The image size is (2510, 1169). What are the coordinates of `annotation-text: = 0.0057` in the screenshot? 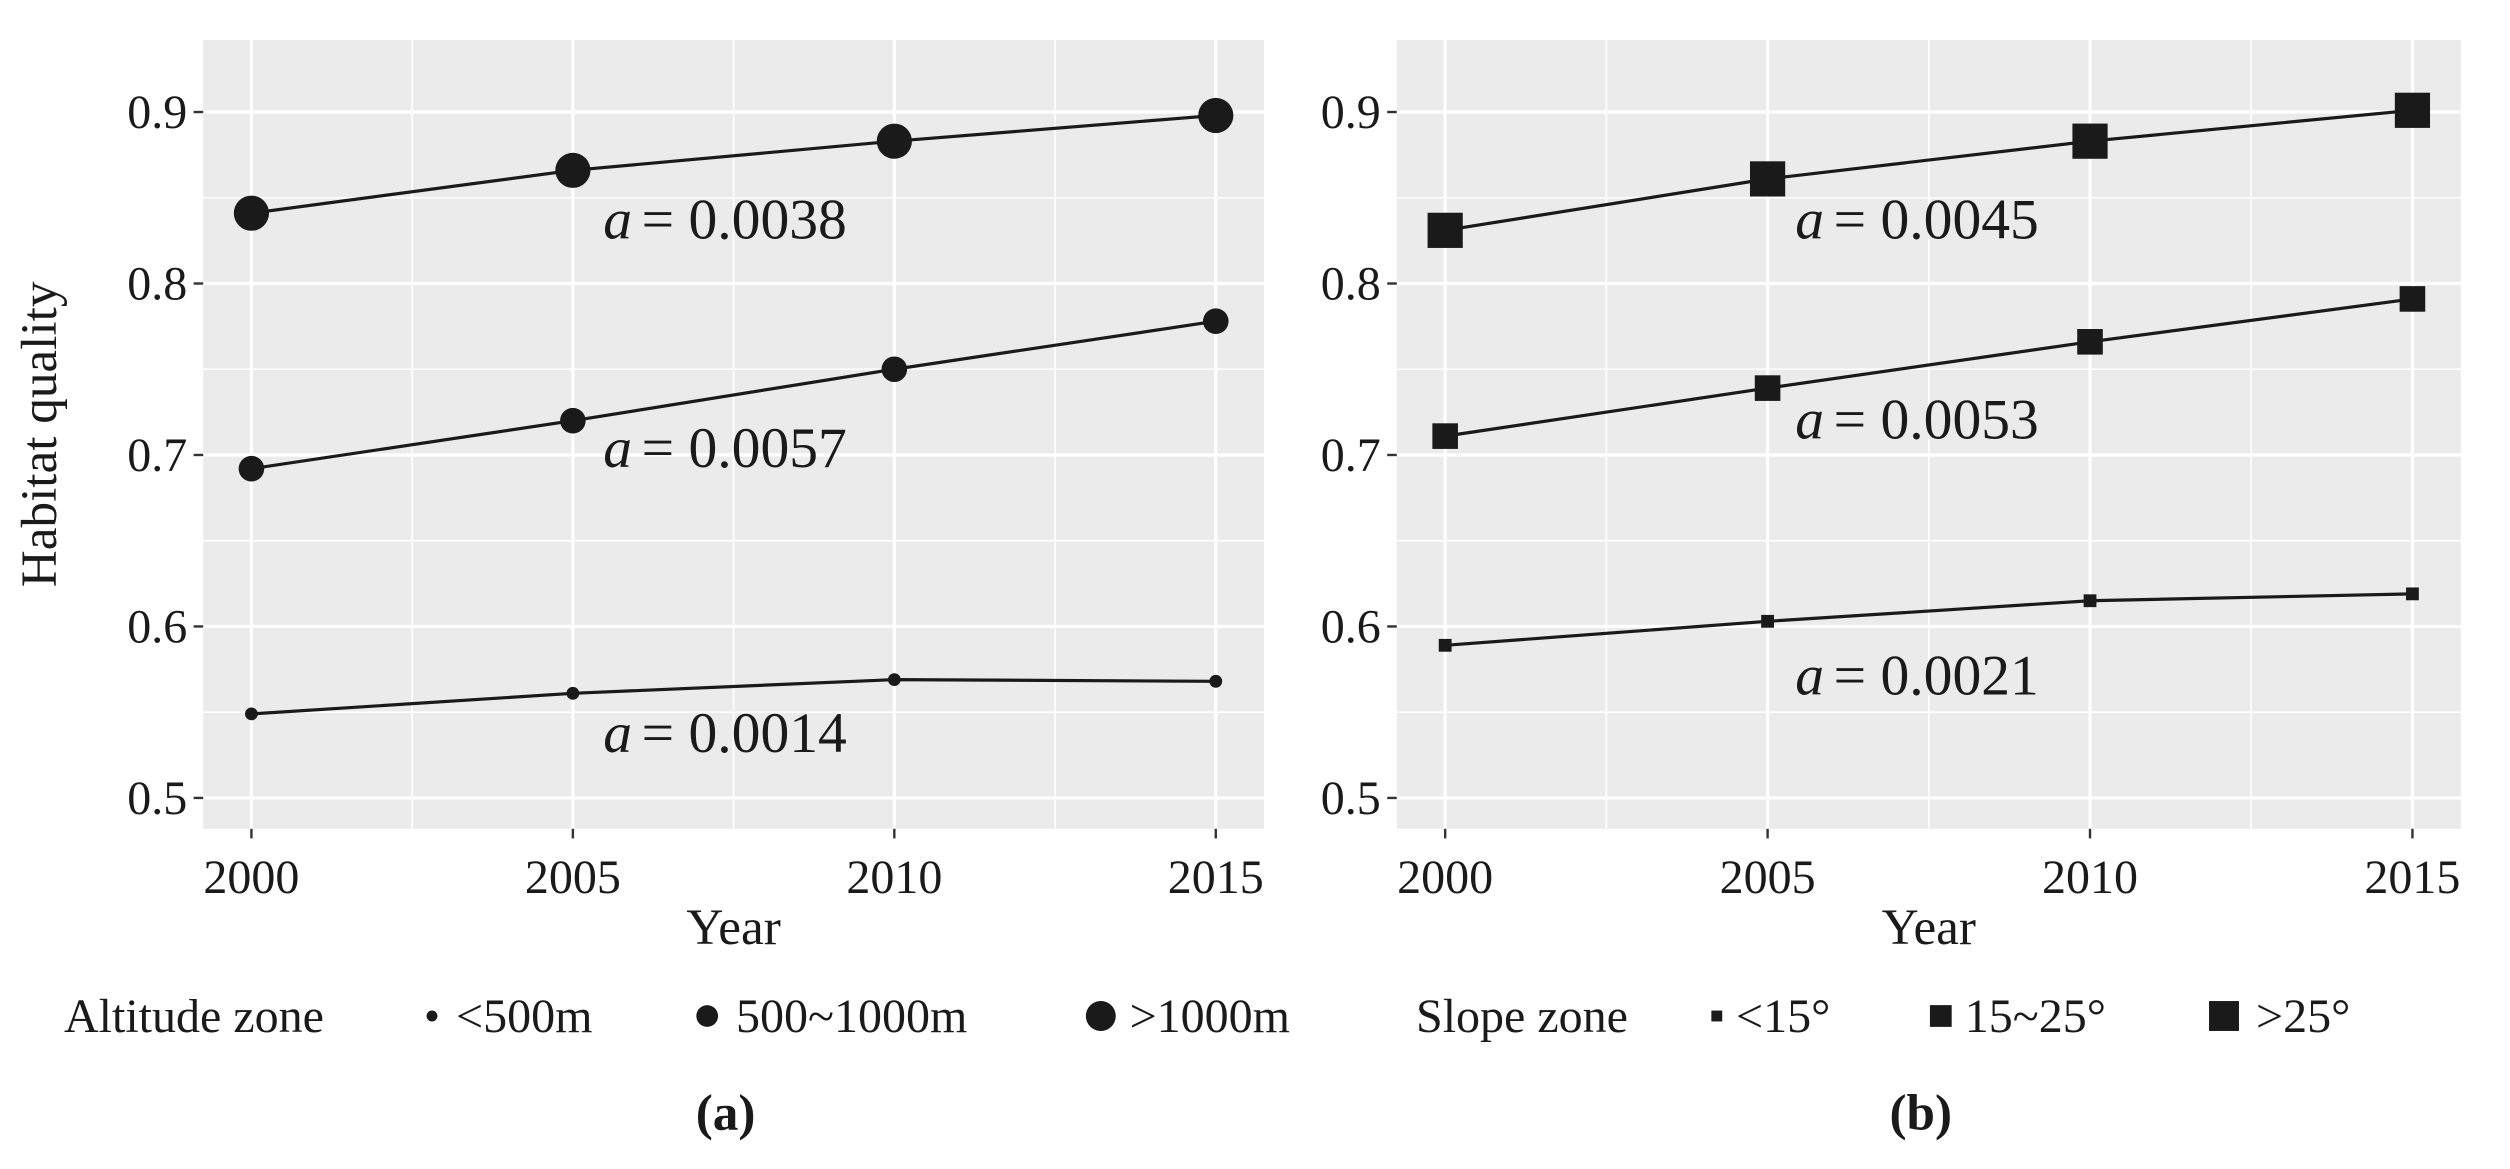 It's located at (744, 448).